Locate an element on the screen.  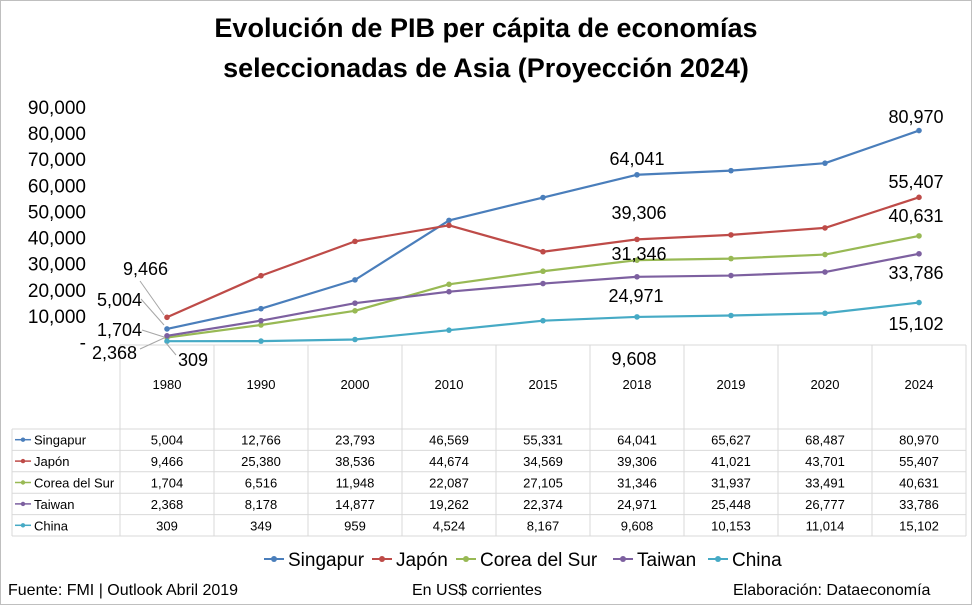
data-label: 5,004 is located at coordinates (119, 300).